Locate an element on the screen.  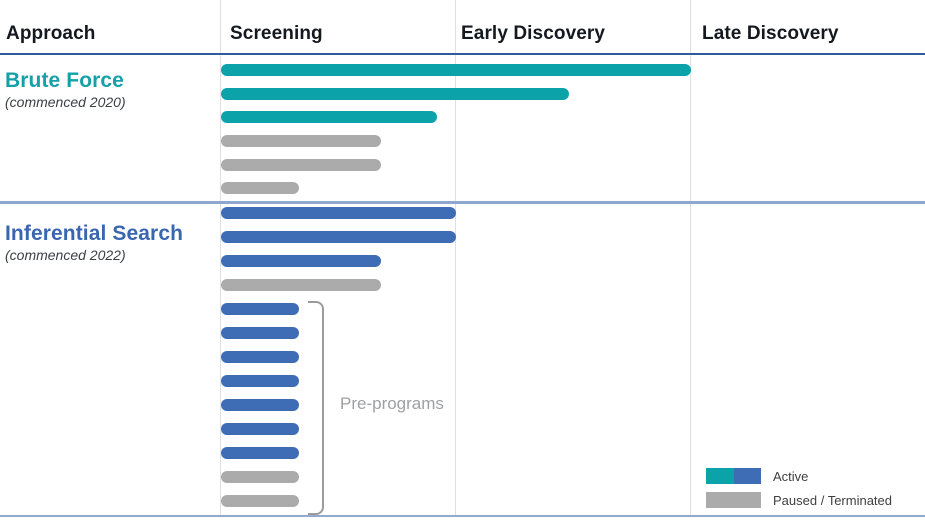
section-subtitle-brute-force: (commenced 2020) is located at coordinates (65, 102).